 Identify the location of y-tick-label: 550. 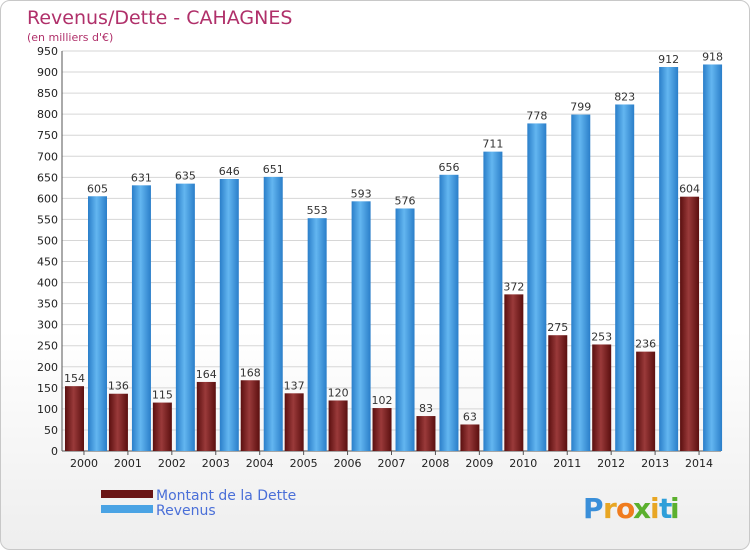
(47, 219).